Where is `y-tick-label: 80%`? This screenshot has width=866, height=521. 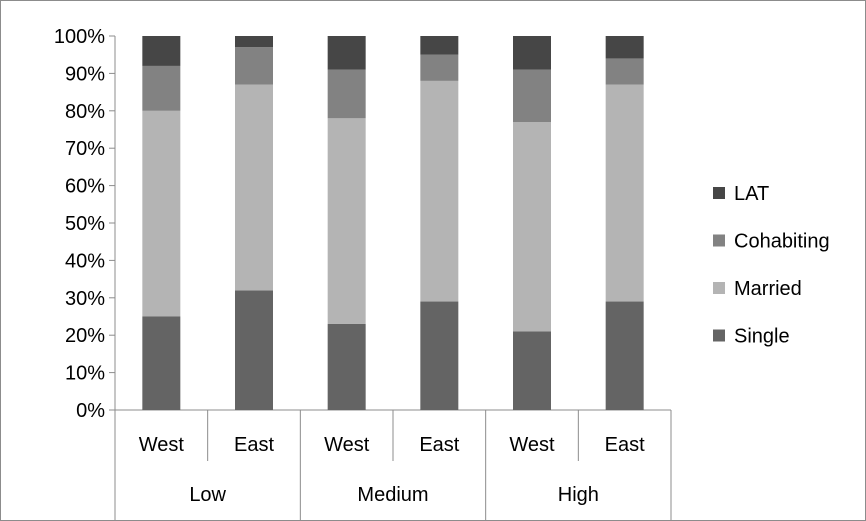 y-tick-label: 80% is located at coordinates (85, 112).